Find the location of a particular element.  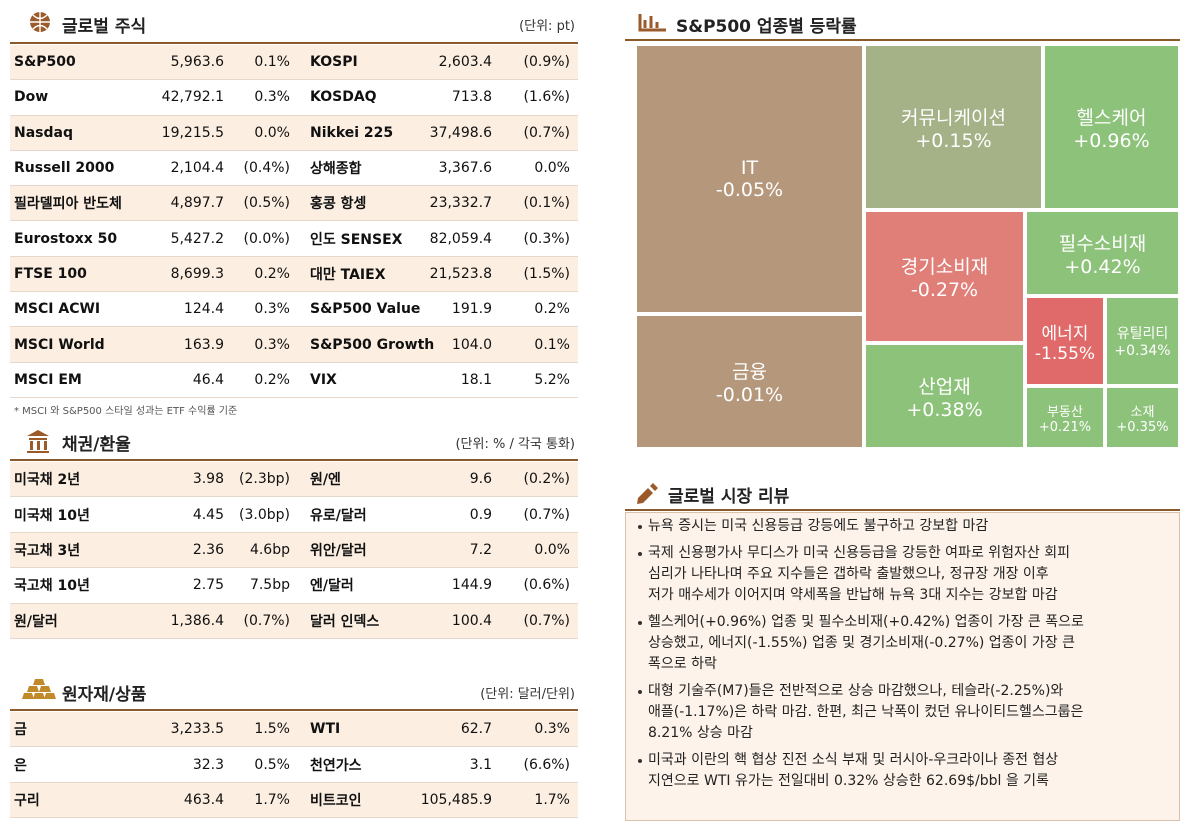

tile-change: +0.42% is located at coordinates (1102, 266).